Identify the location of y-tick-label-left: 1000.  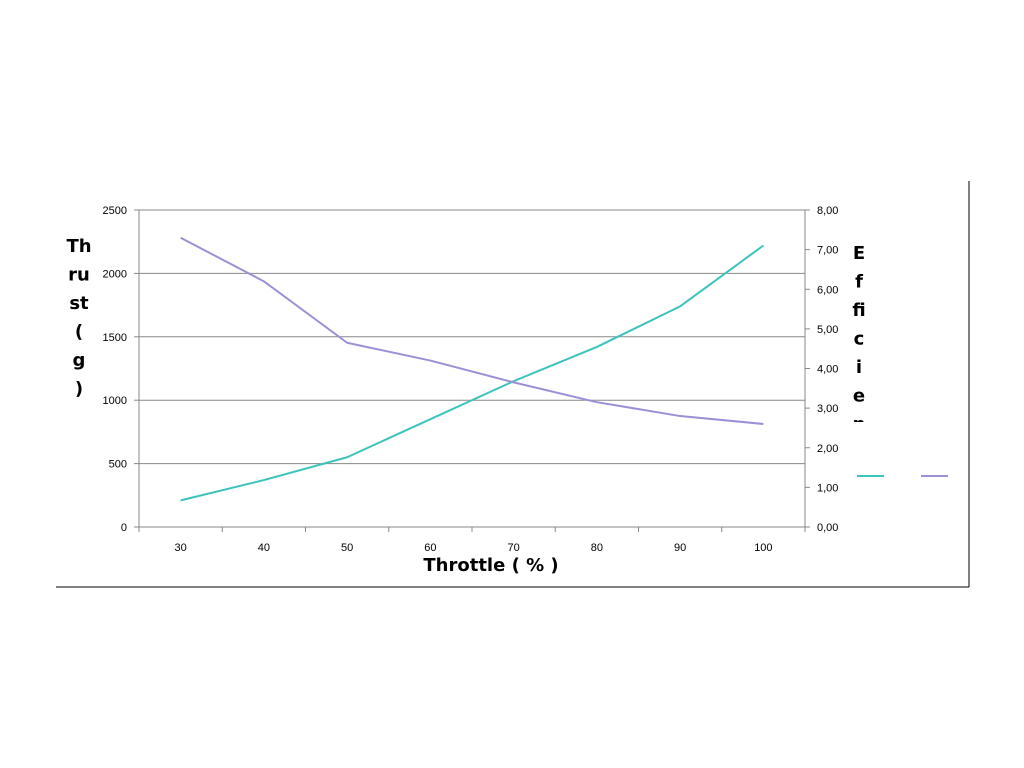
(115, 401).